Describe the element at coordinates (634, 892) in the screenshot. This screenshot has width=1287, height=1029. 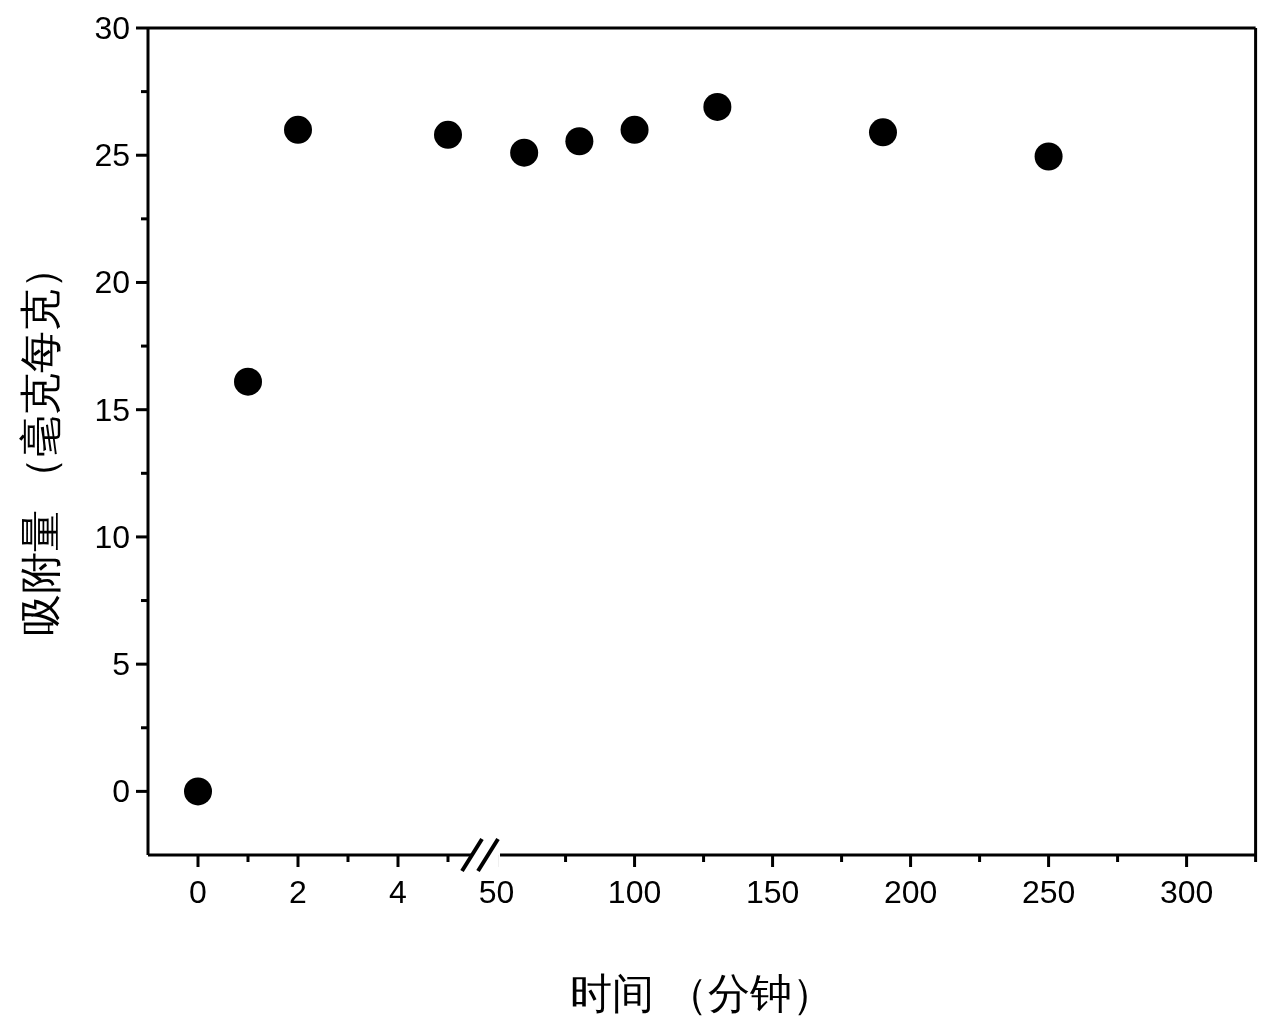
I see `x-tick-label: 100` at that location.